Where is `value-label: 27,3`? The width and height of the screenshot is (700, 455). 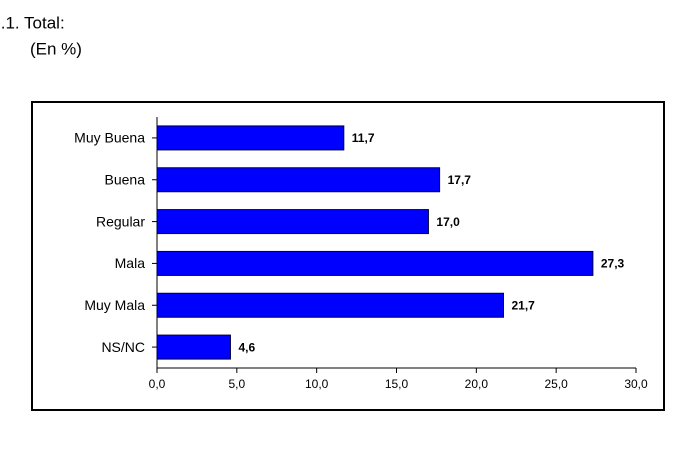 value-label: 27,3 is located at coordinates (613, 264).